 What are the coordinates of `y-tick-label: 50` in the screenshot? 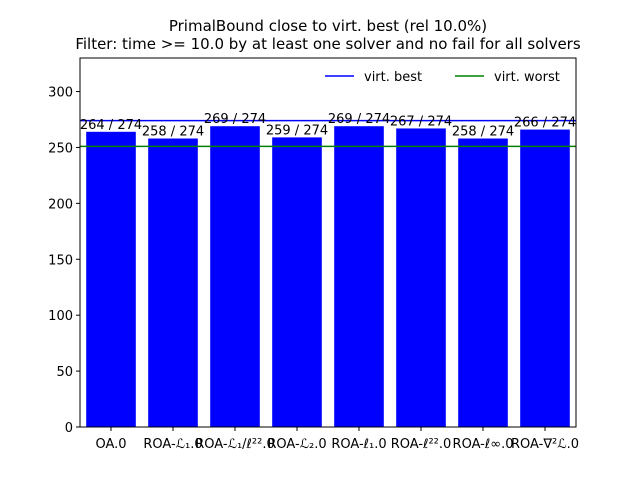 It's located at (64, 372).